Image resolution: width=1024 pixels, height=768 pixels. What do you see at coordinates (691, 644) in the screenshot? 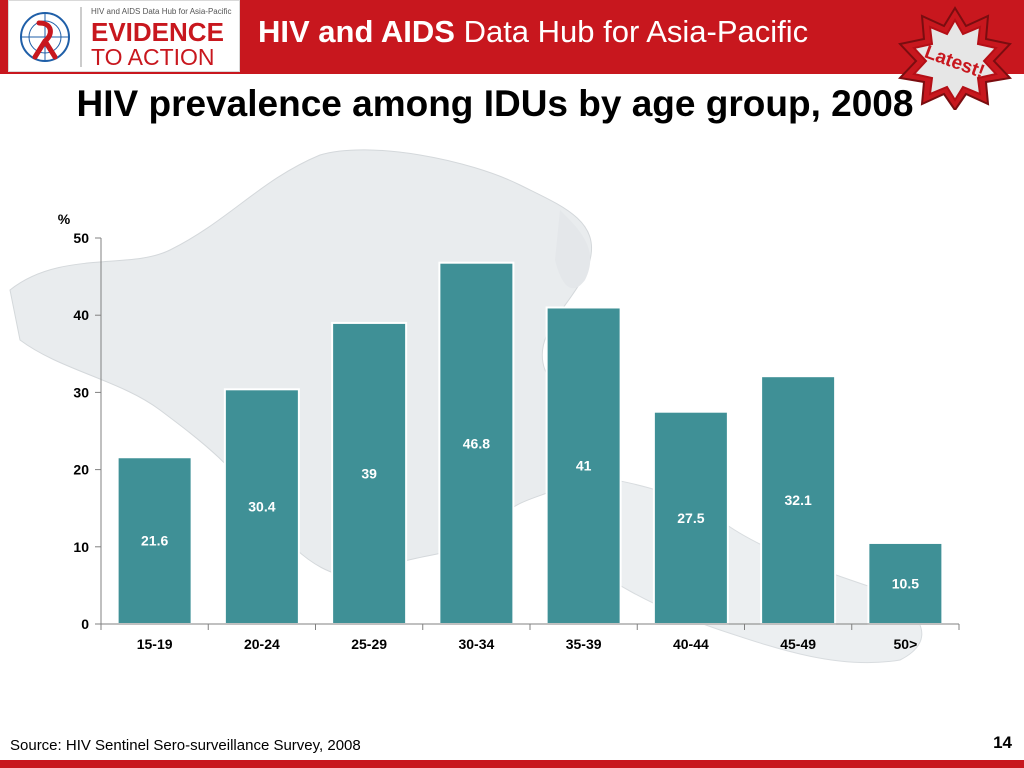
I see `x-tick-label-40-44: 40-44` at bounding box center [691, 644].